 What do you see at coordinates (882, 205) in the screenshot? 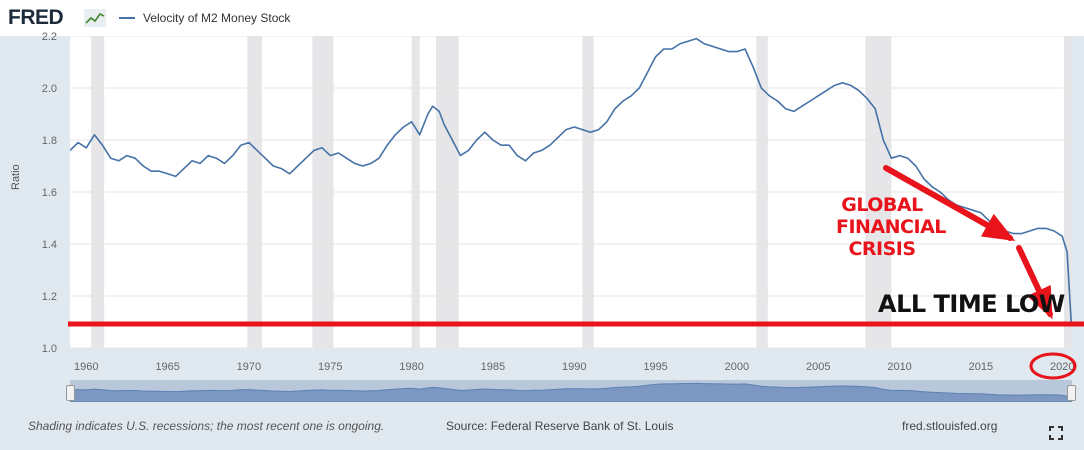
I see `crisis-line-1: GLOBAL` at bounding box center [882, 205].